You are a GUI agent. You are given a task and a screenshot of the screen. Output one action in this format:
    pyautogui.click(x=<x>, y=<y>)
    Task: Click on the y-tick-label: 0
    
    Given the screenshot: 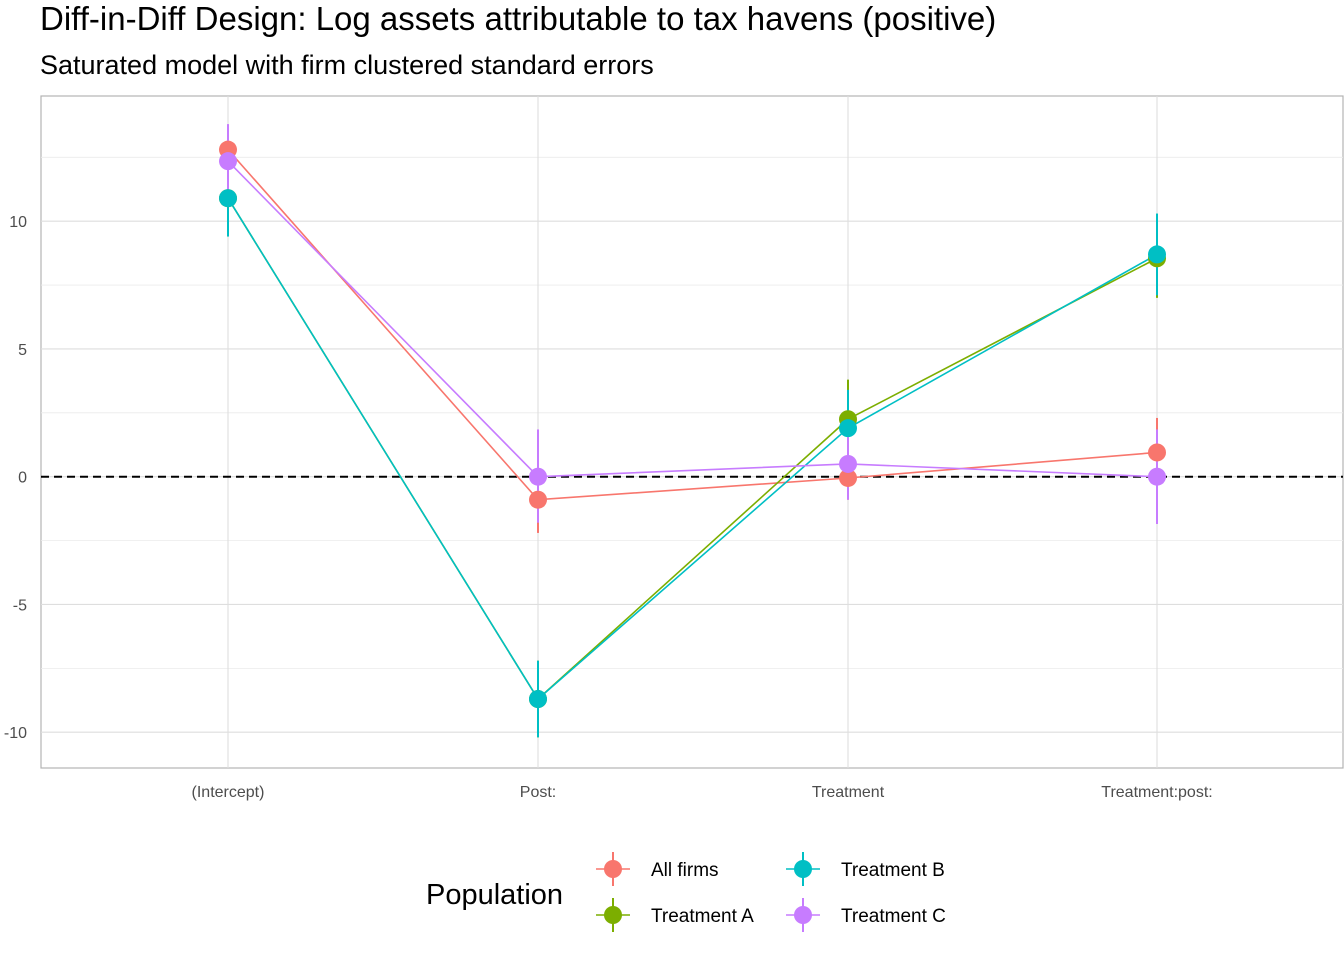 What is the action you would take?
    pyautogui.click(x=22, y=478)
    